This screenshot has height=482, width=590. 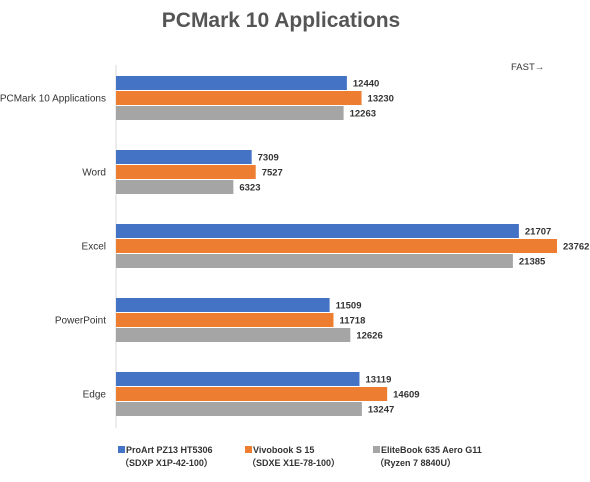 What do you see at coordinates (231, 83) in the screenshot?
I see `bar-pcmark-10-applications-proart-pz13-ht5306` at bounding box center [231, 83].